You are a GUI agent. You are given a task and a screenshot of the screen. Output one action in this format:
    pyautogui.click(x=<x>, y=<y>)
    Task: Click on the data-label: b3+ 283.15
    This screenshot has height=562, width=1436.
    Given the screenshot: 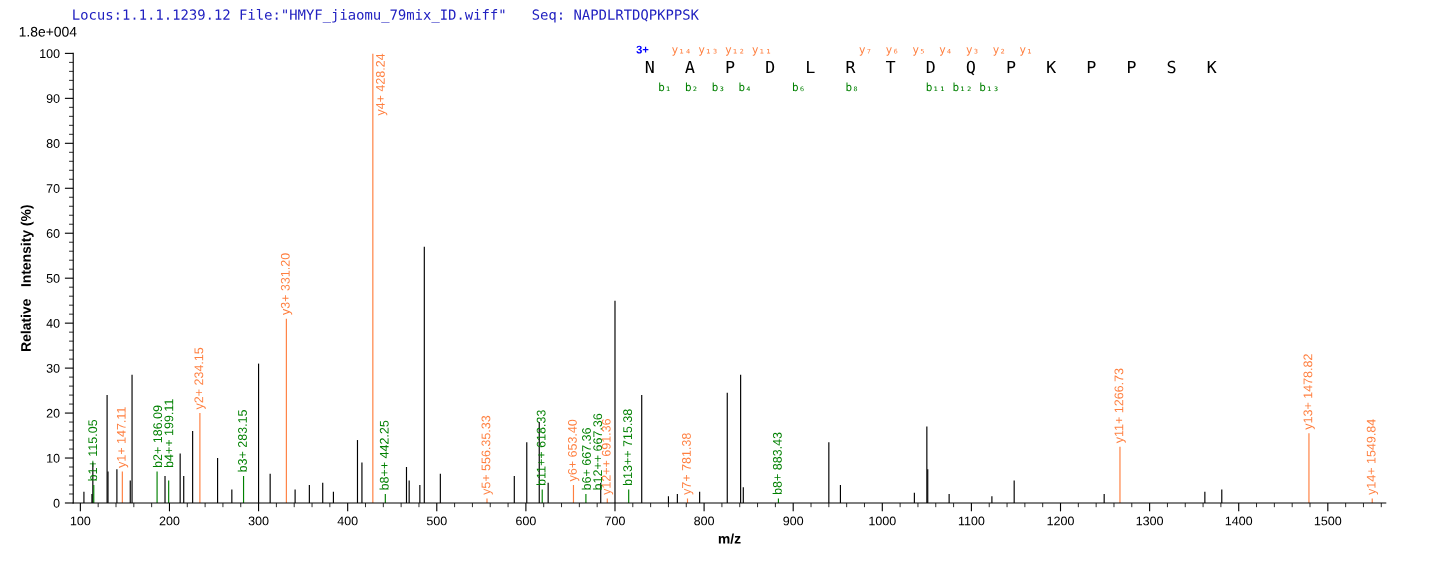 What is the action you would take?
    pyautogui.click(x=242, y=441)
    